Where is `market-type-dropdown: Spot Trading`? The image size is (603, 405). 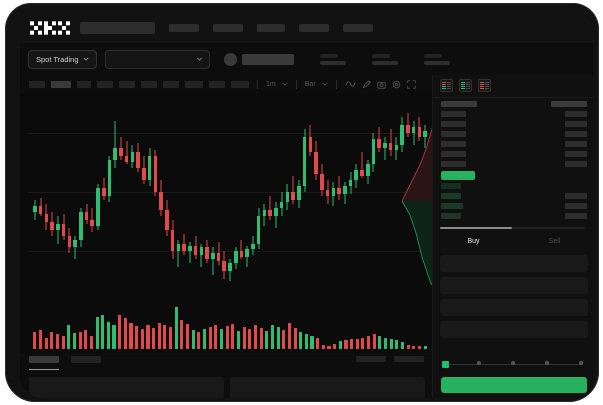
market-type-dropdown: Spot Trading is located at coordinates (62, 59).